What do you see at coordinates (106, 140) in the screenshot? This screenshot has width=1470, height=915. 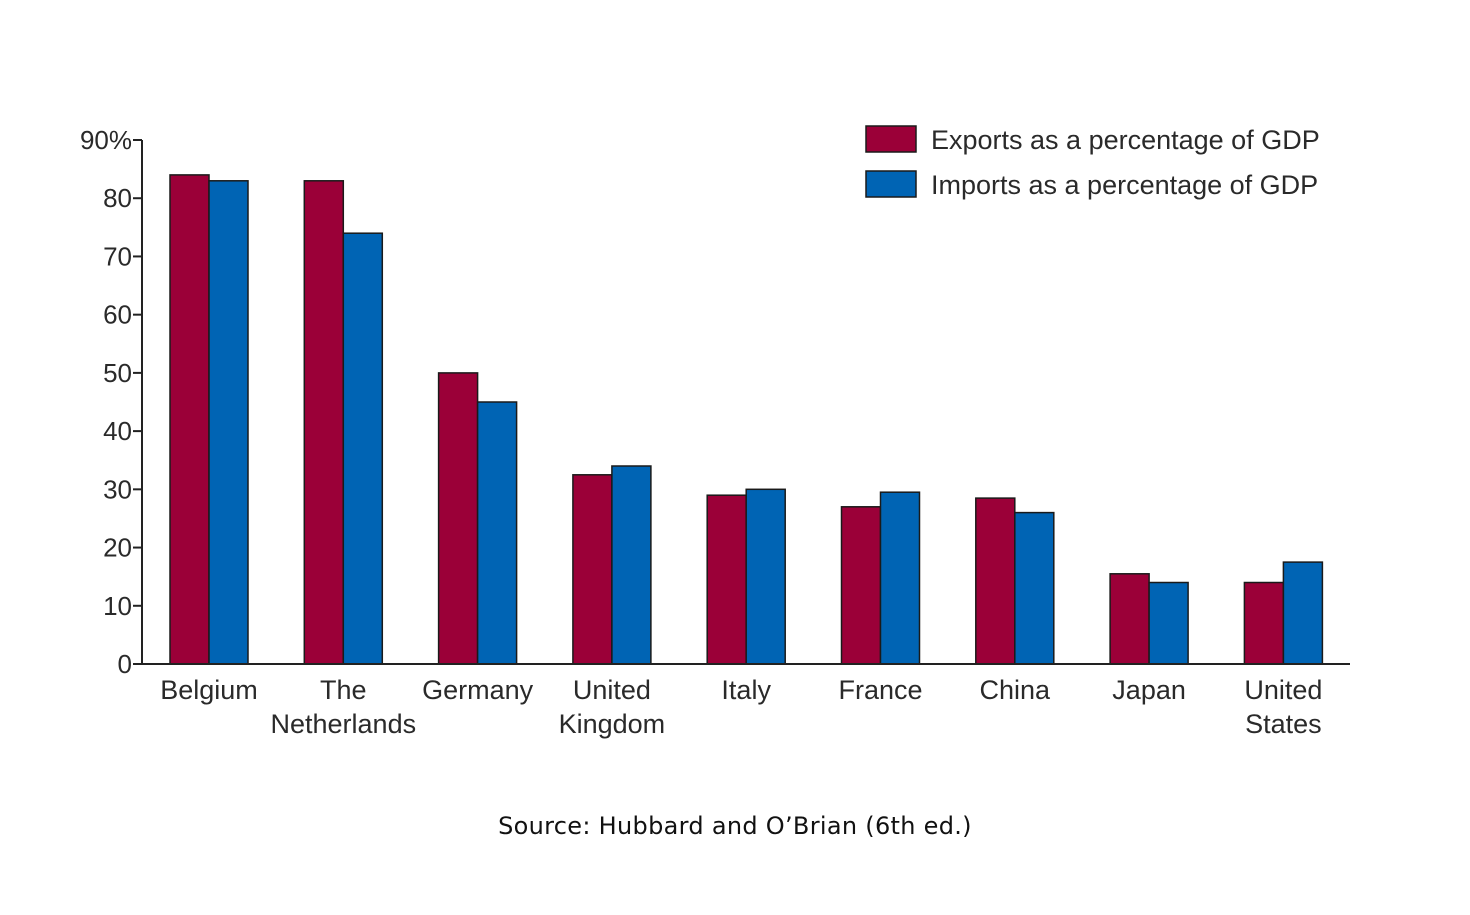 I see `y-tick-label: 90%` at bounding box center [106, 140].